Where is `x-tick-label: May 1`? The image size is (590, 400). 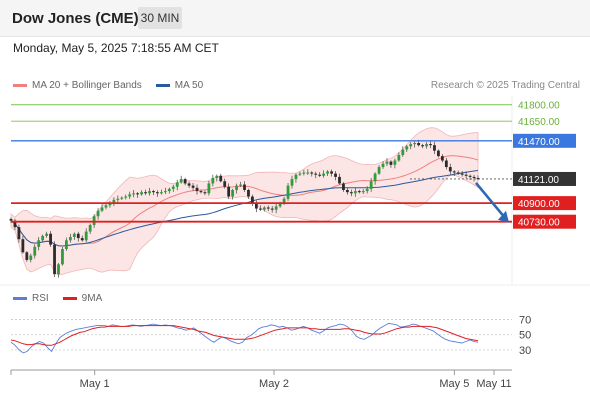
x-tick-label: May 1 is located at coordinates (95, 384).